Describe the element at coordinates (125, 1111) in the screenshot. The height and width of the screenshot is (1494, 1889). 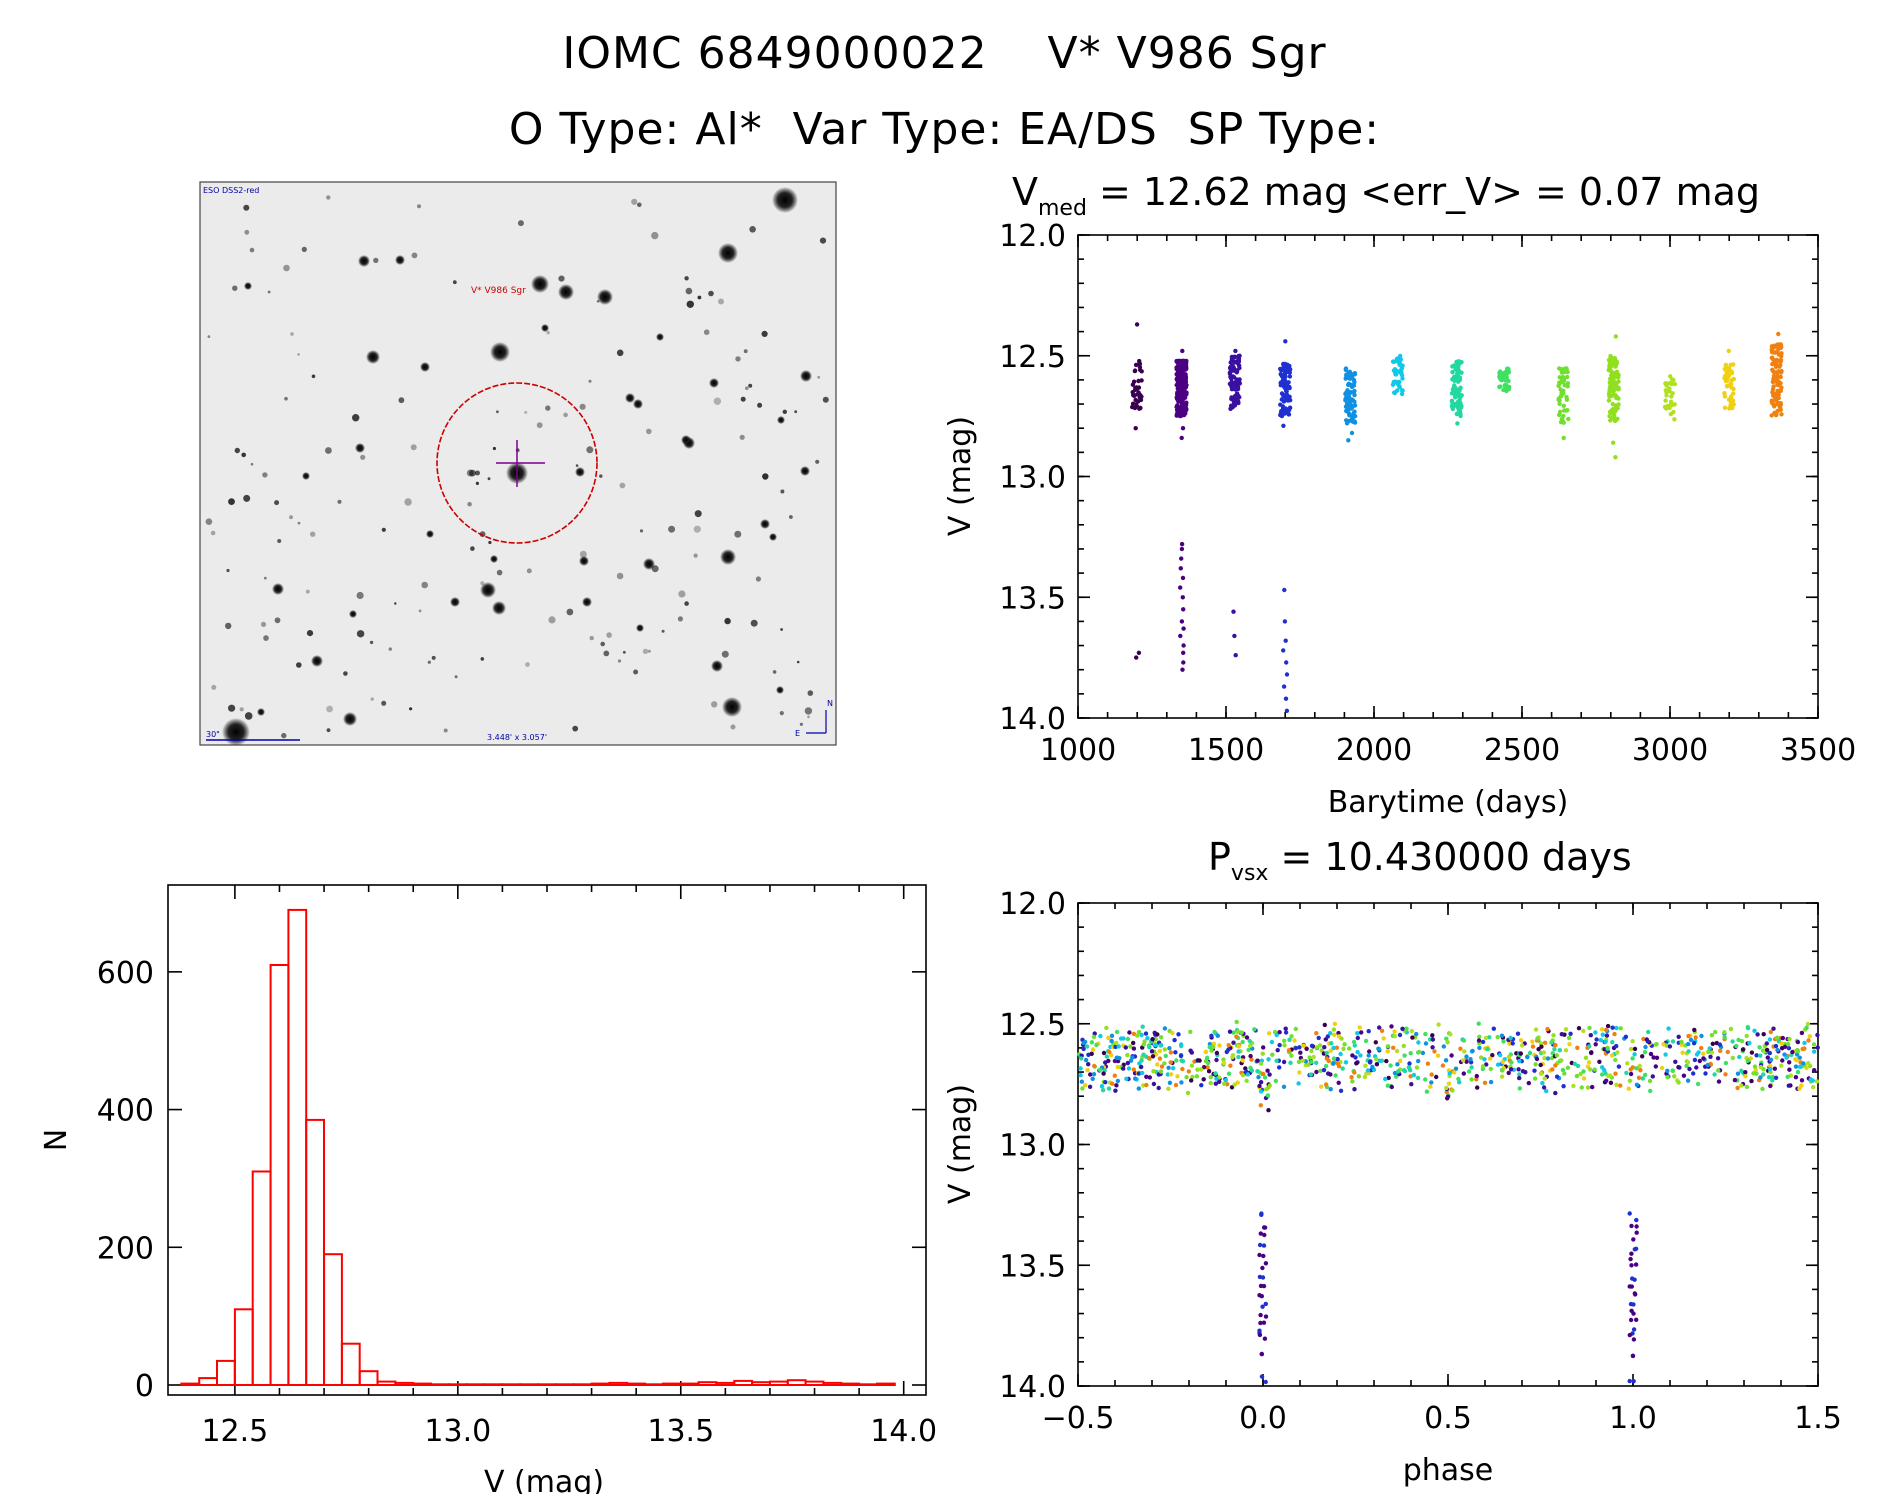
I see `histogram-ytick-label: 400` at that location.